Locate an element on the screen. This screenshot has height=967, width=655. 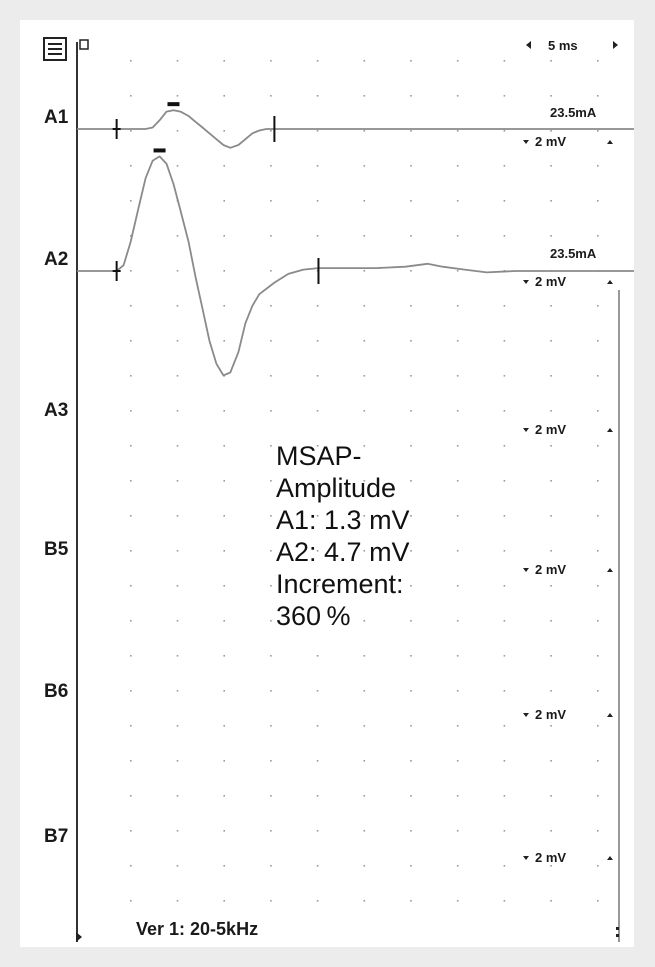
sensitivity-label-b7: 2 mV is located at coordinates (550, 857).